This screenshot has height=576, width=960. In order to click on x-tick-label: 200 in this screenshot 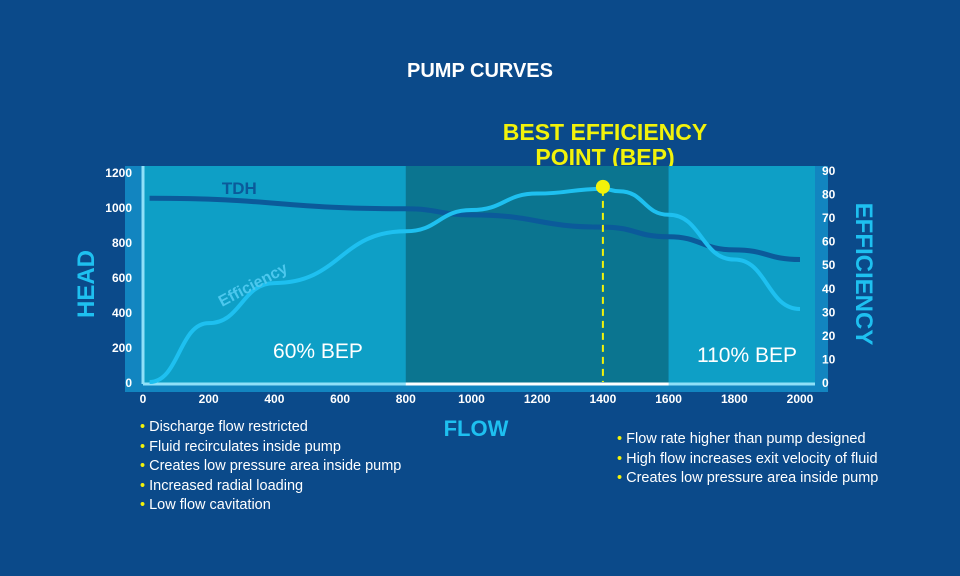, I will do `click(209, 399)`.